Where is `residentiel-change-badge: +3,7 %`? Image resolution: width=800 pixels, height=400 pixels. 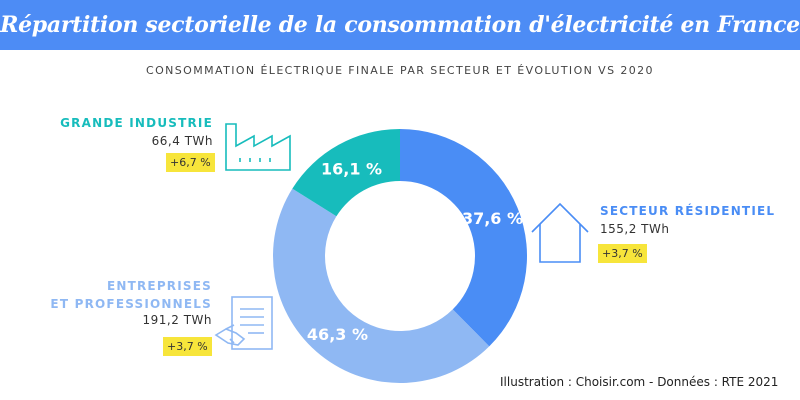
residentiel-change-badge: +3,7 % is located at coordinates (622, 253).